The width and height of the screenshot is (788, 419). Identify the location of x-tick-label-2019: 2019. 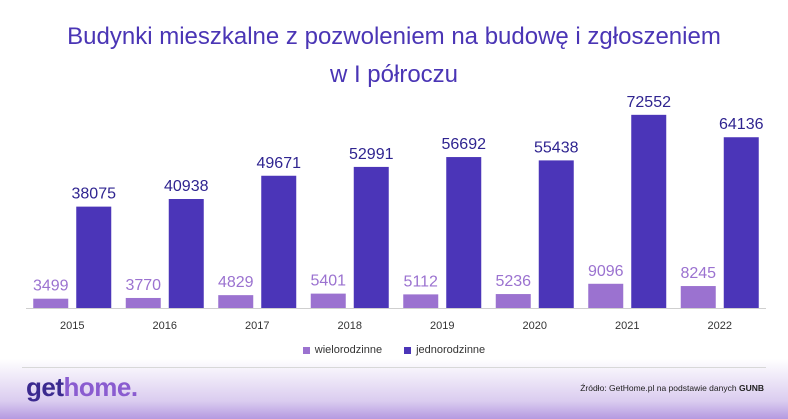
(442, 326).